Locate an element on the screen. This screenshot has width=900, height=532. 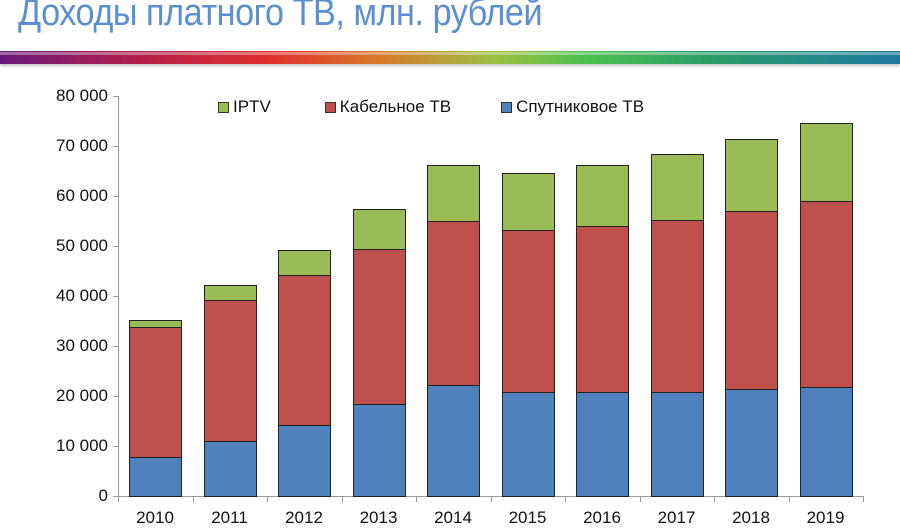
x-tick-label: 2011 is located at coordinates (229, 517).